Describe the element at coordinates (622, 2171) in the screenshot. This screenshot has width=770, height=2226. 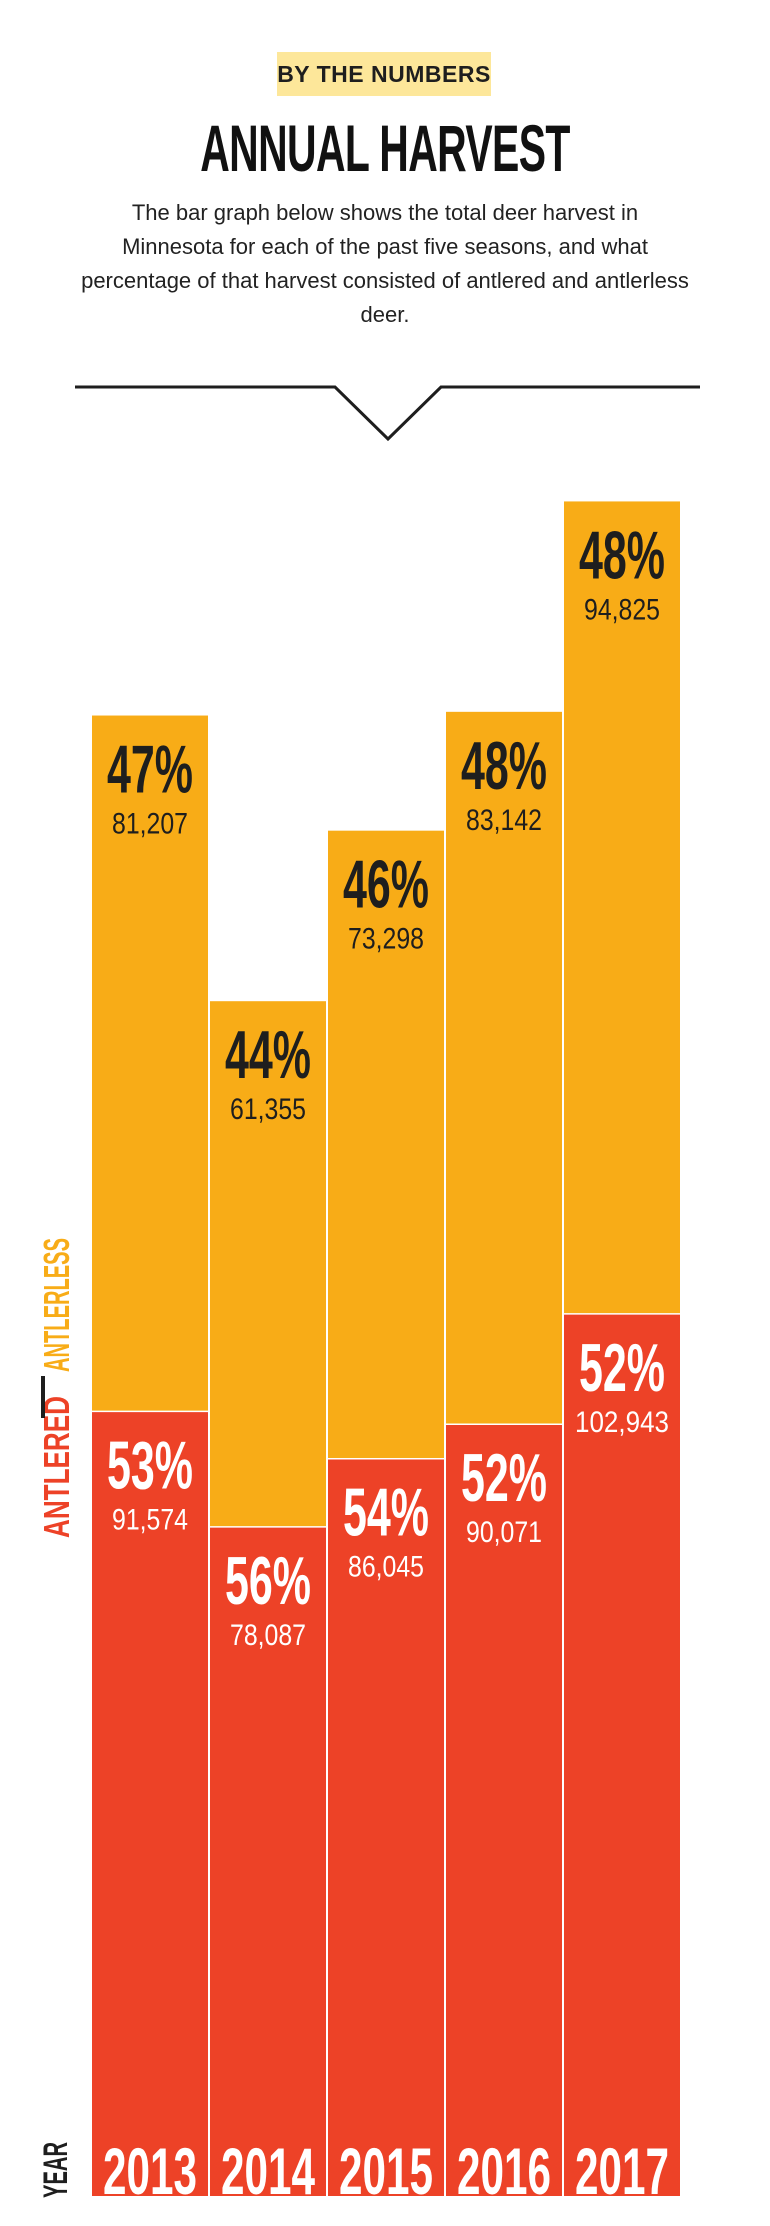
I see `x-tick-label-2017: 2017` at that location.